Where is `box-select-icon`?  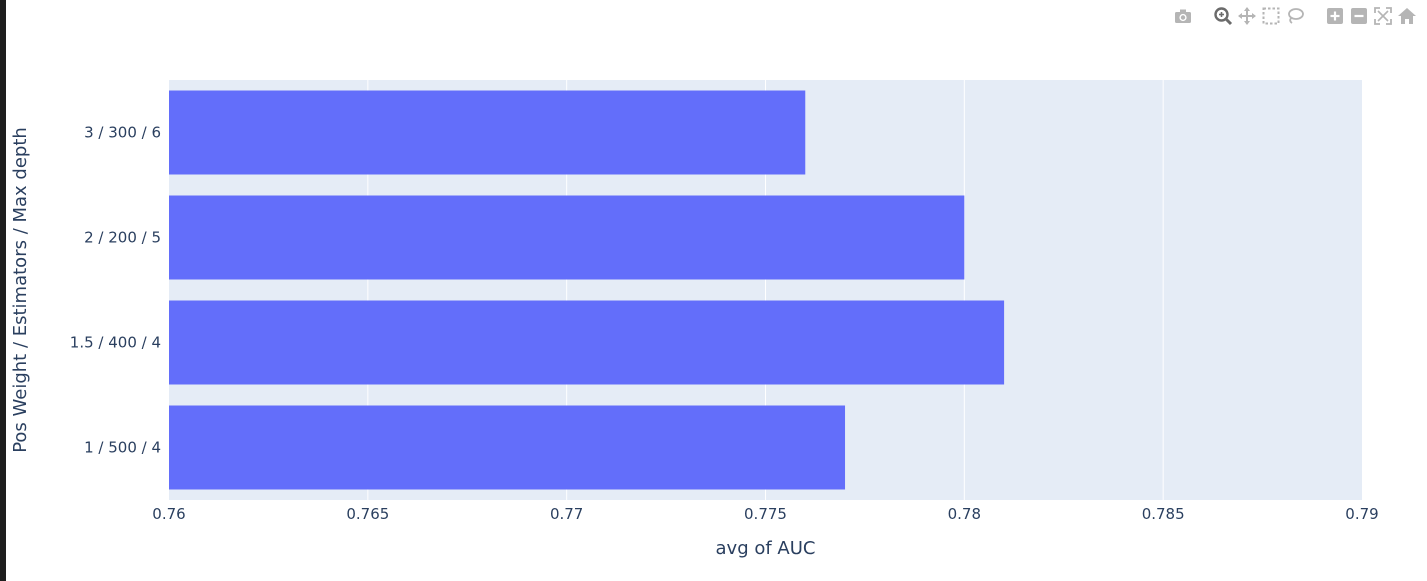 box-select-icon is located at coordinates (1271, 16).